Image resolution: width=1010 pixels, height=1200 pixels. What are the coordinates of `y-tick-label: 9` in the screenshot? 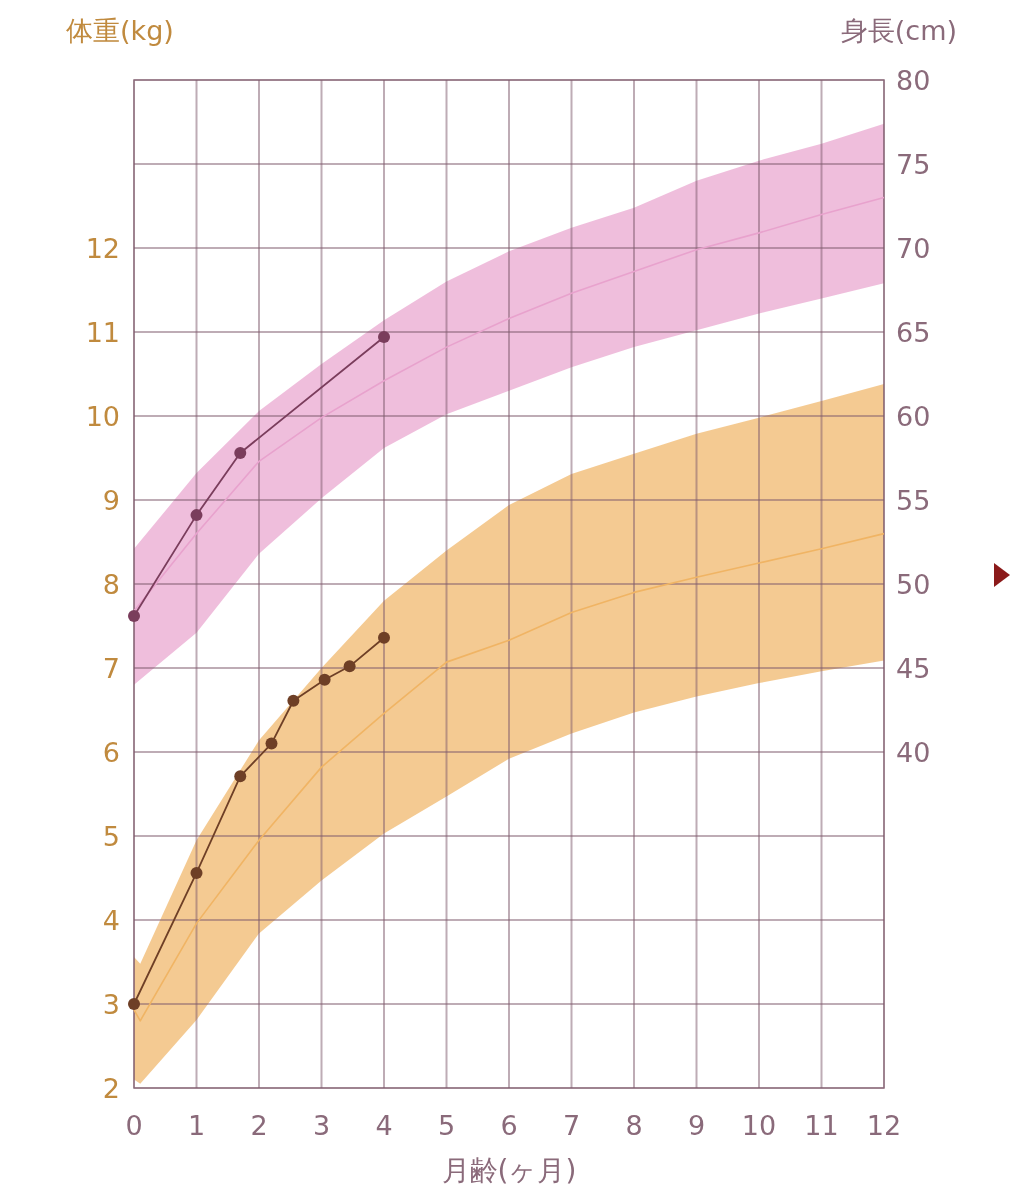 It's located at (111, 500).